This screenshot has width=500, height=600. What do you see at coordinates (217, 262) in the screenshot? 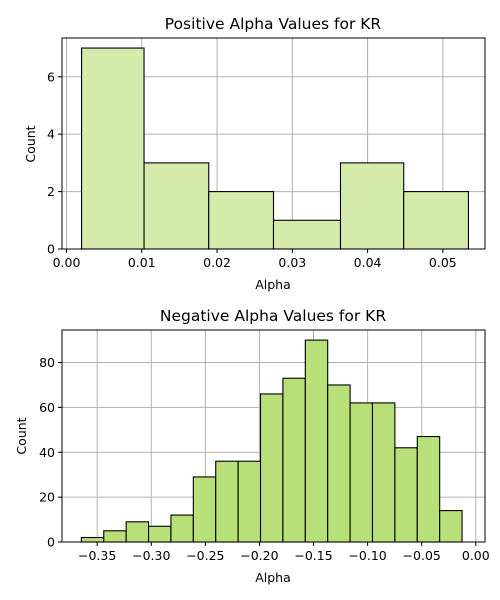
I see `positive-x-tick-label: 0.02` at bounding box center [217, 262].